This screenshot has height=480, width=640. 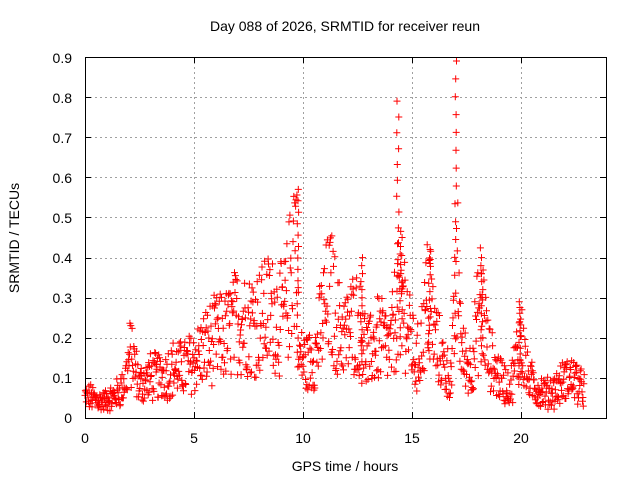 I want to click on y-tick-labels: 0 0.1 0.2 0.3 0.4 0.5 0.6 0.7 0.8 0.9, so click(x=63, y=238).